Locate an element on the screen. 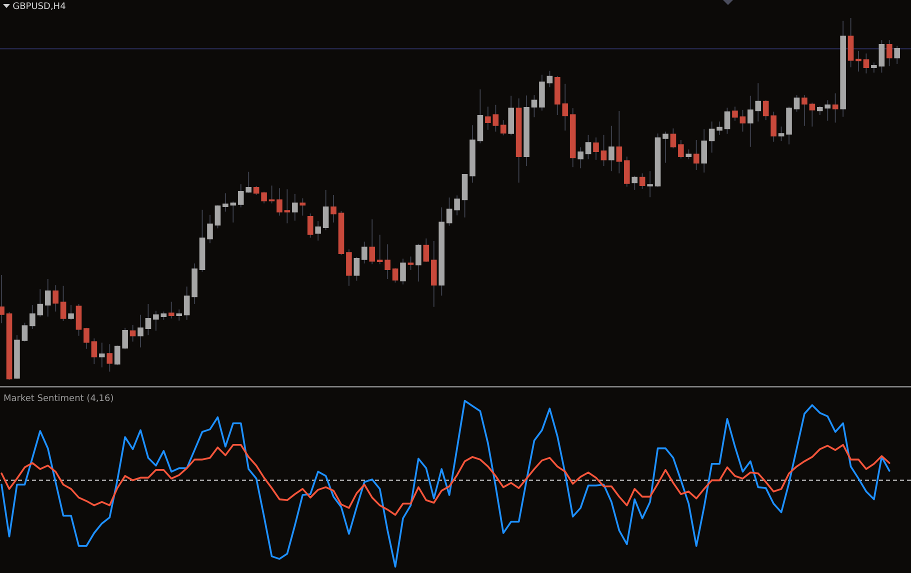 This screenshot has height=573, width=911. chart-title: Market Sentiment (4,16) is located at coordinates (59, 399).